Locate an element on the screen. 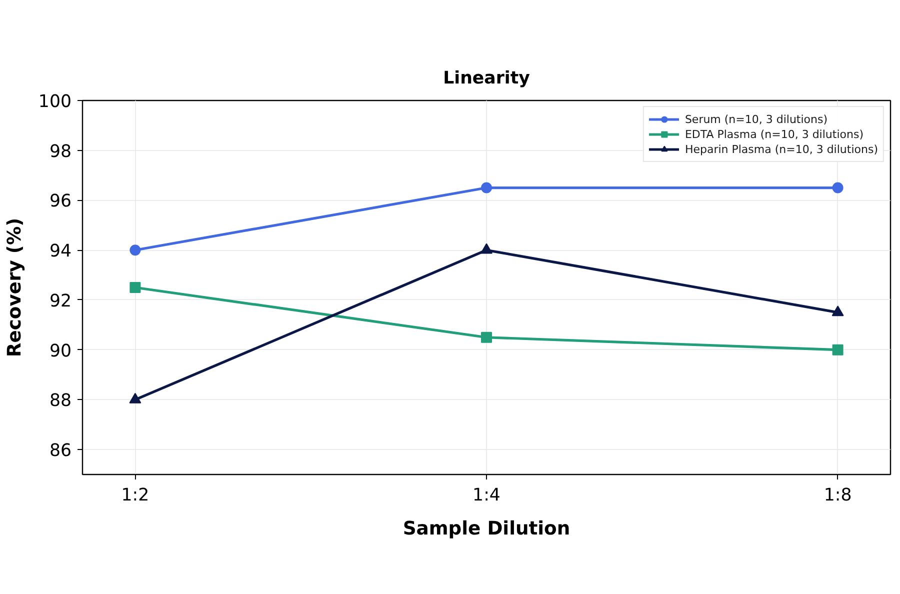  y-tick-label: 90 is located at coordinates (60, 351).